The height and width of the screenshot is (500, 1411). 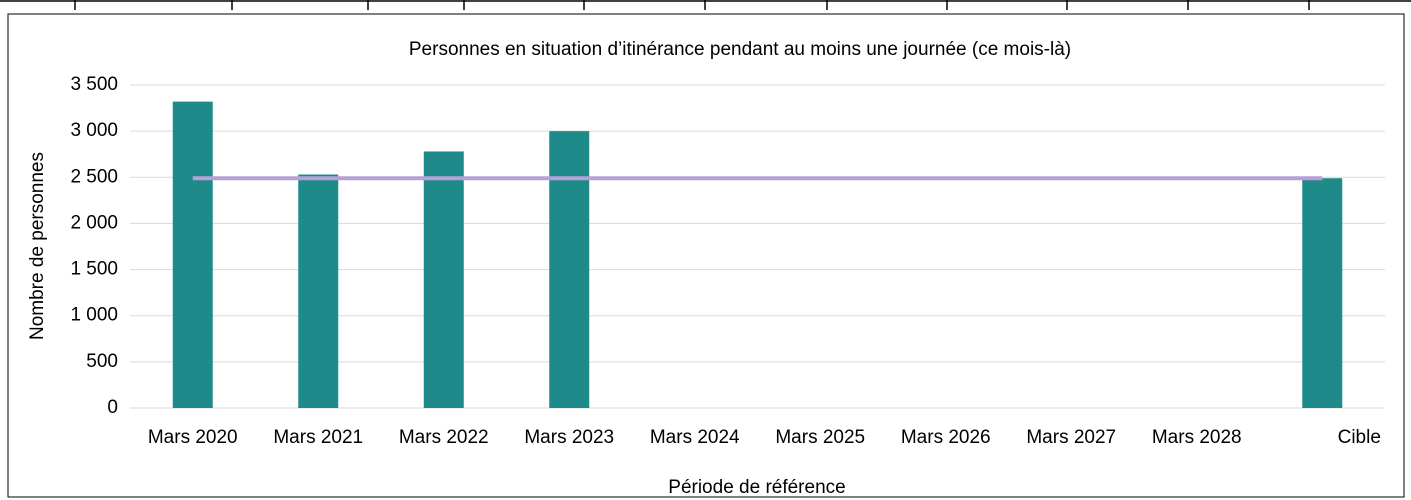 What do you see at coordinates (318, 437) in the screenshot?
I see `x-tick-label: Mars 2021` at bounding box center [318, 437].